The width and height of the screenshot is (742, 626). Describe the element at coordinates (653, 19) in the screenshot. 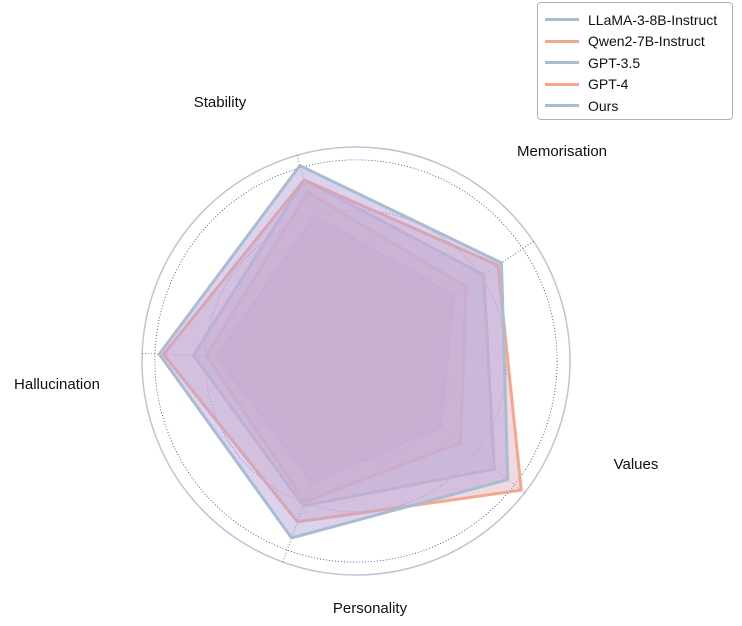

I see `legend-label: LLaMA-3-8B-Instruct` at that location.